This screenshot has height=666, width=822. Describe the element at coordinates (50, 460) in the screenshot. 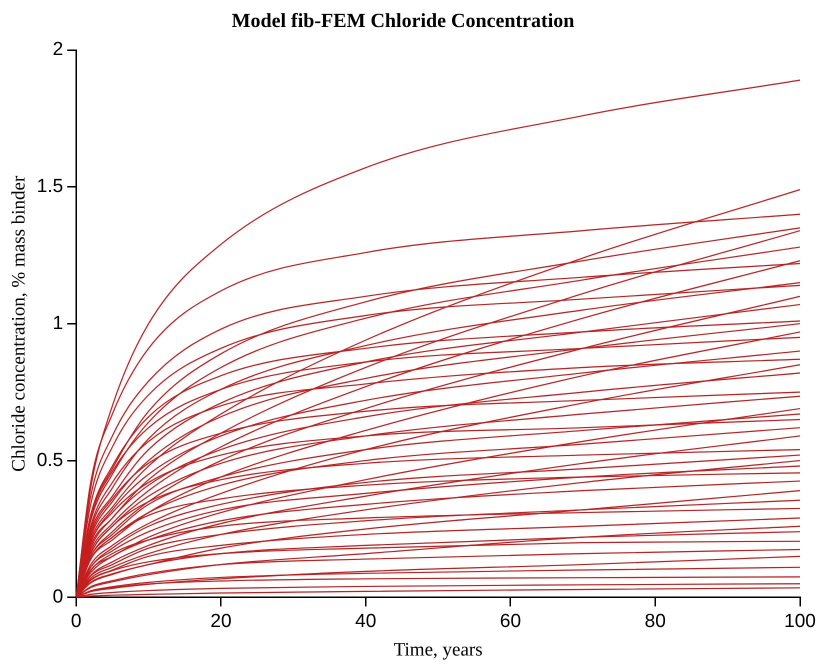

I see `y-tick-label: 0.5` at that location.